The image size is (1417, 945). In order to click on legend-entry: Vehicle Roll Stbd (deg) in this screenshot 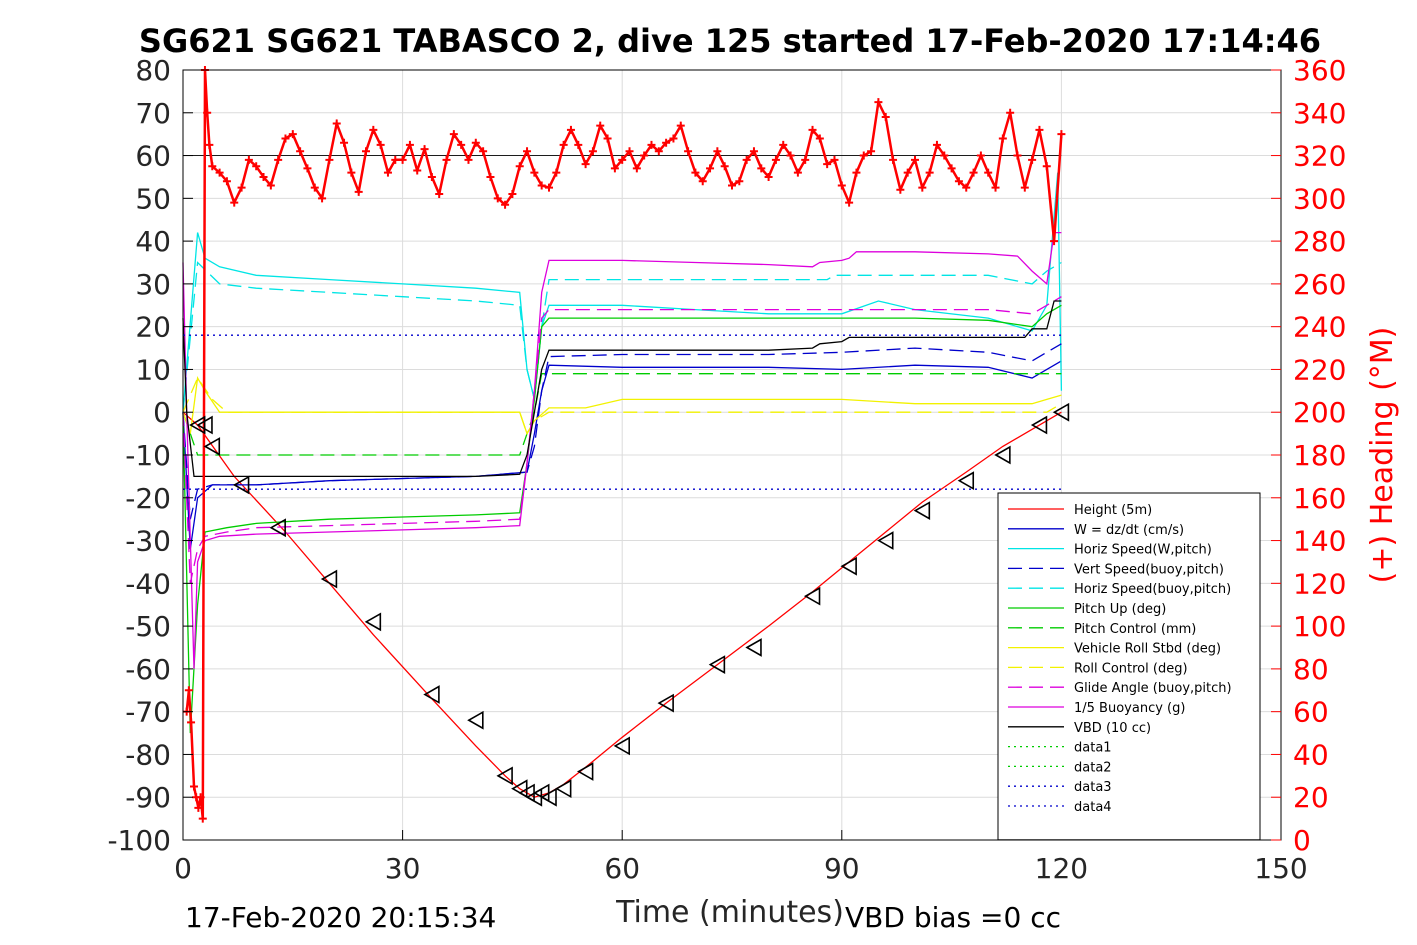, I will do `click(1147, 649)`.